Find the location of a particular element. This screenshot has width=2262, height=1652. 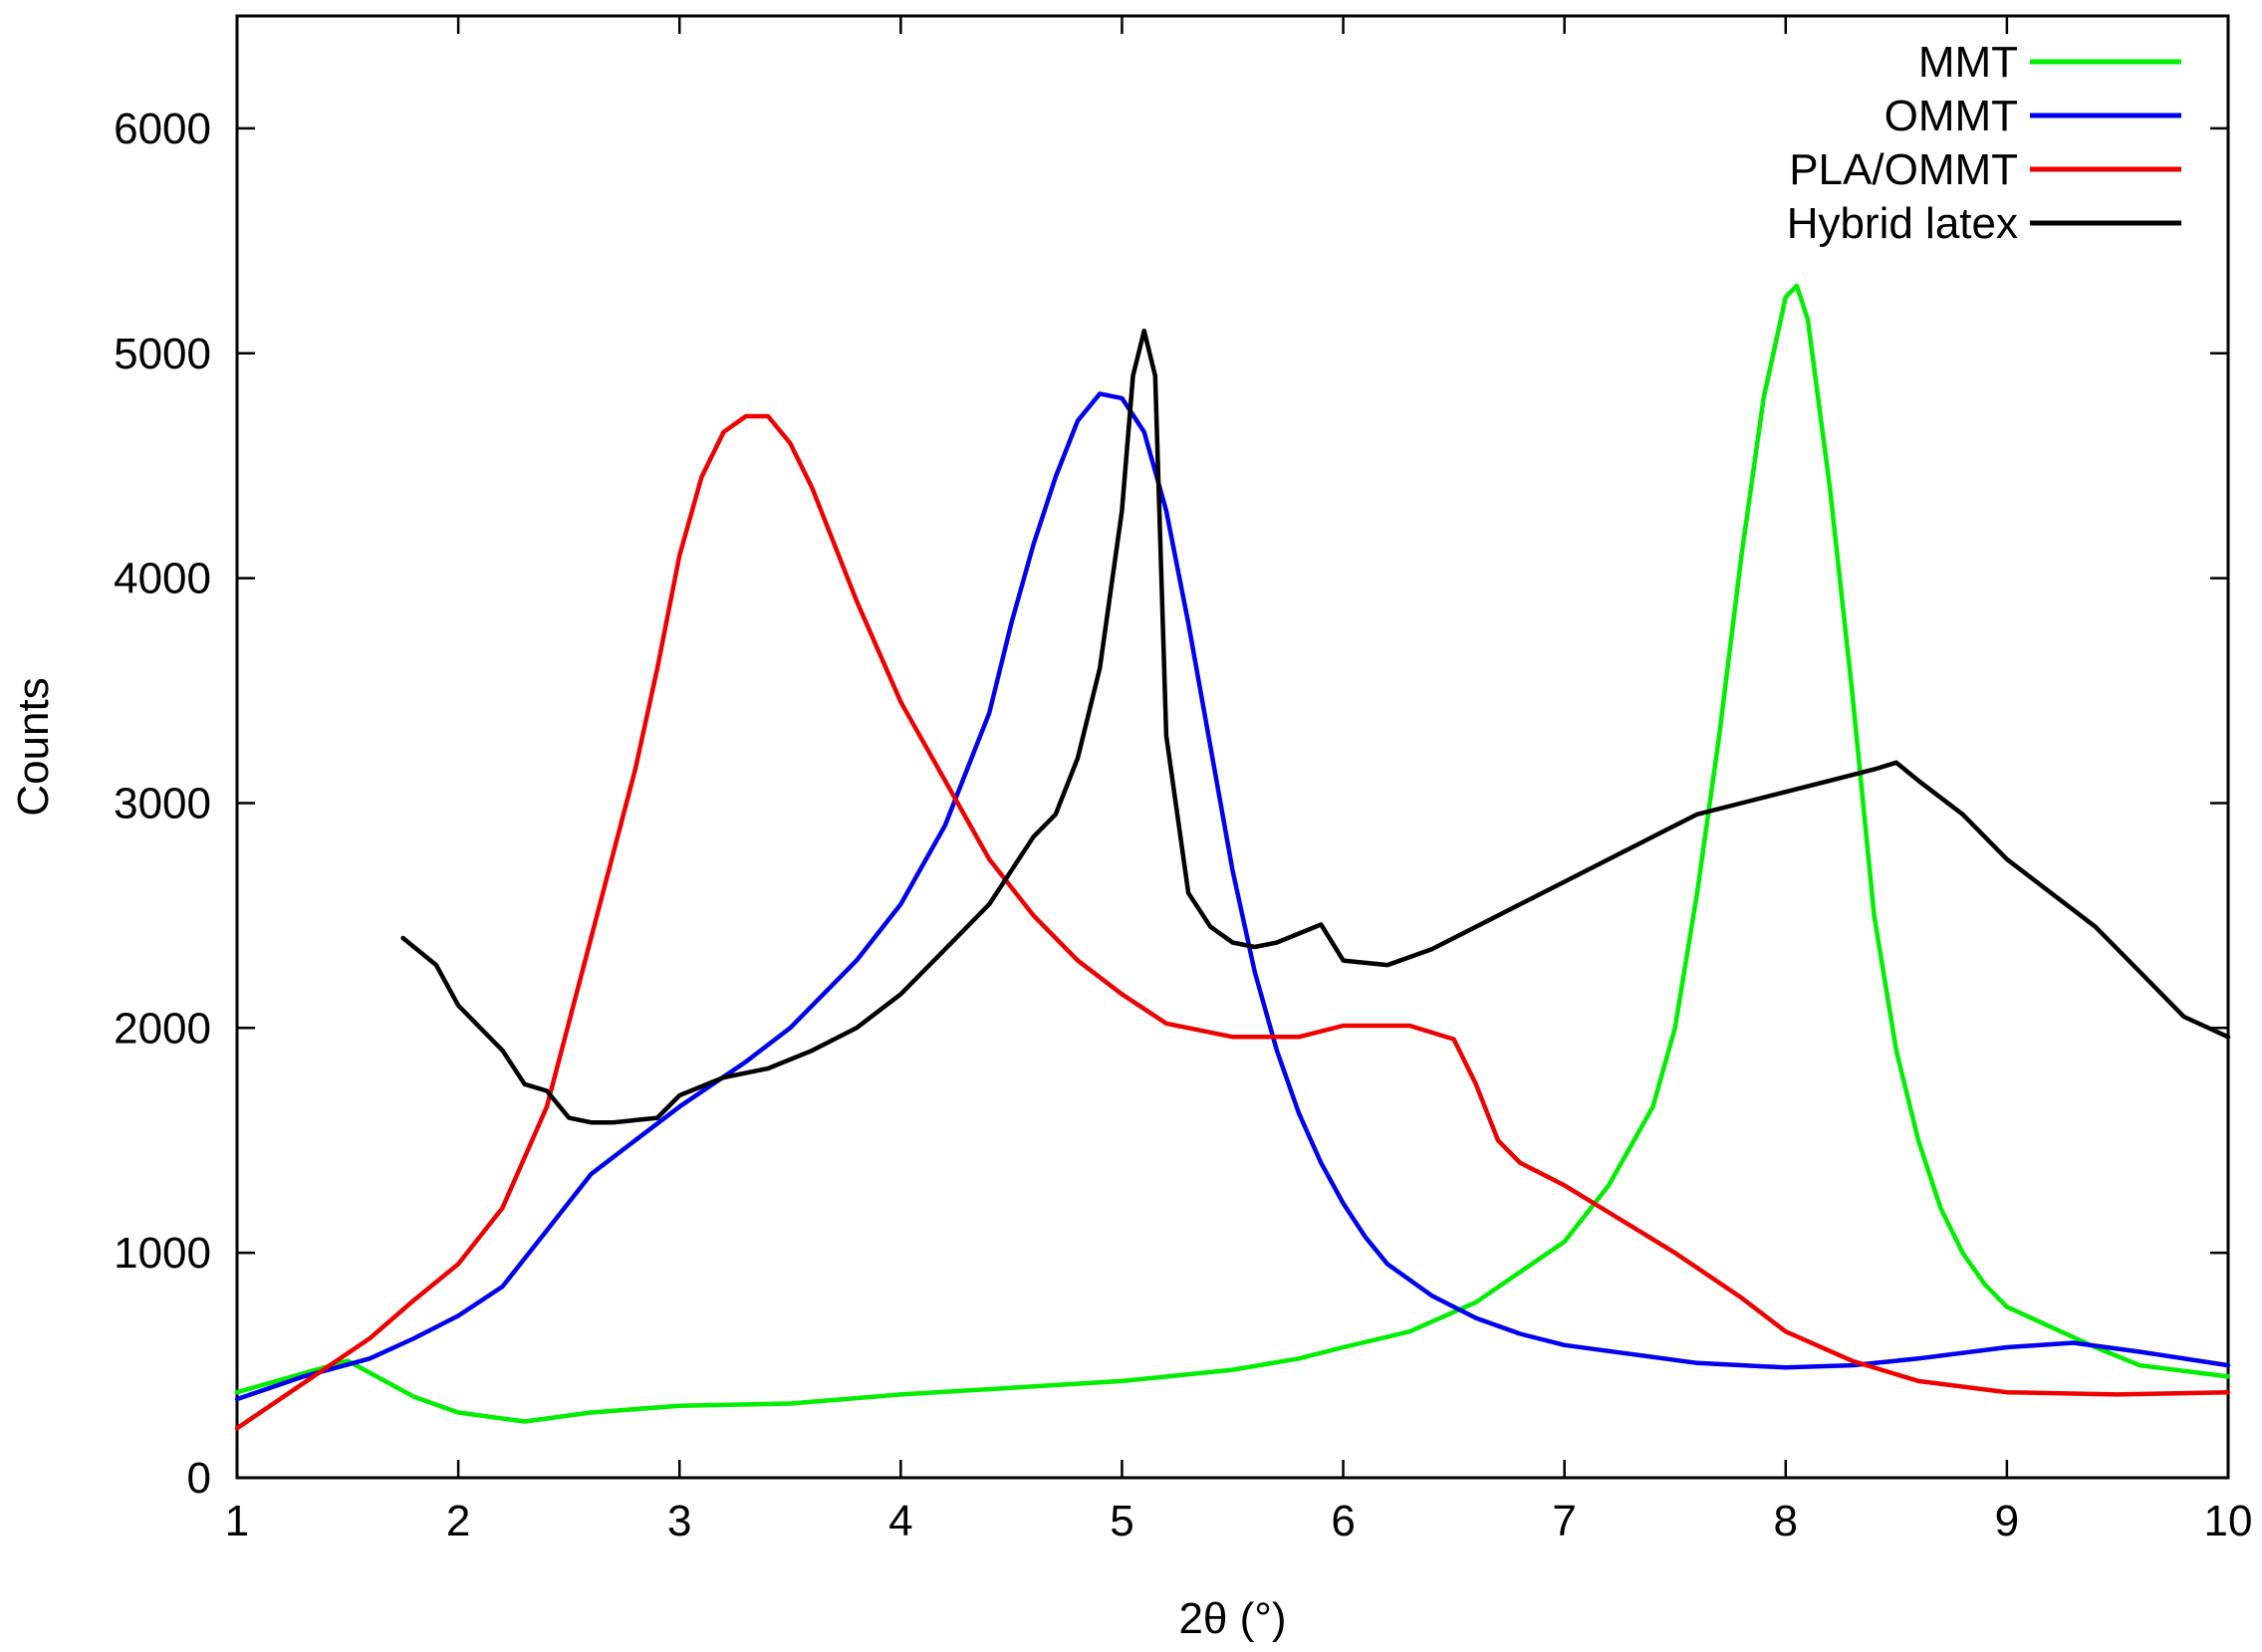

legend-label-ommt: OMMT is located at coordinates (1951, 116).